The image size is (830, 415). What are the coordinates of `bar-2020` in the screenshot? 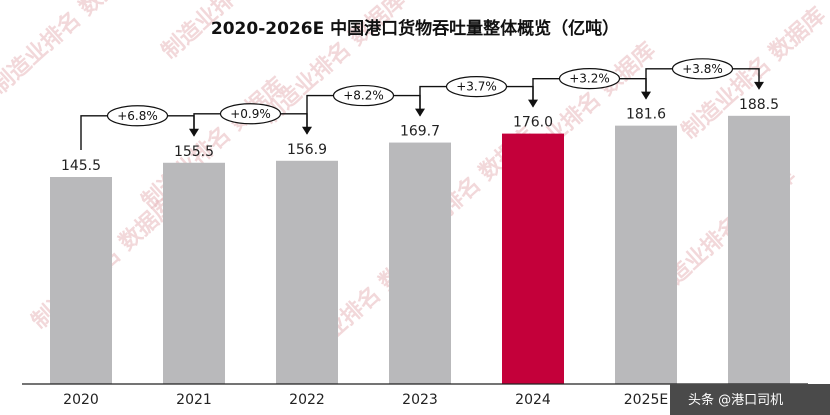 It's located at (81, 280).